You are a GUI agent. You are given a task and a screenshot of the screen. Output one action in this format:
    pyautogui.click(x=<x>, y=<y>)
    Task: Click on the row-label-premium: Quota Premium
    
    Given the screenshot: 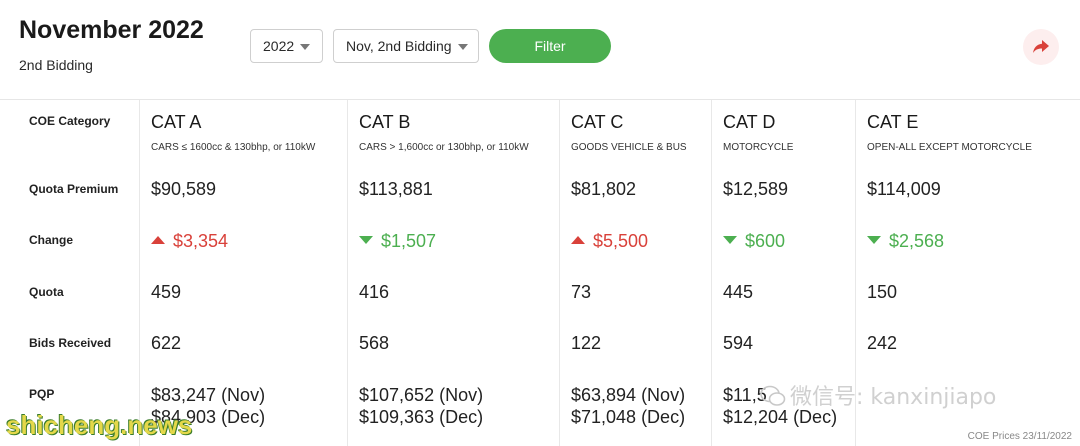 What is the action you would take?
    pyautogui.click(x=74, y=189)
    